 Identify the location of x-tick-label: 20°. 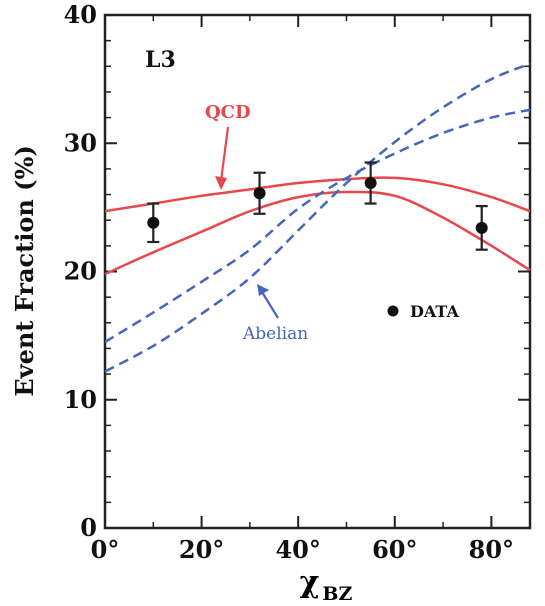
(201, 549).